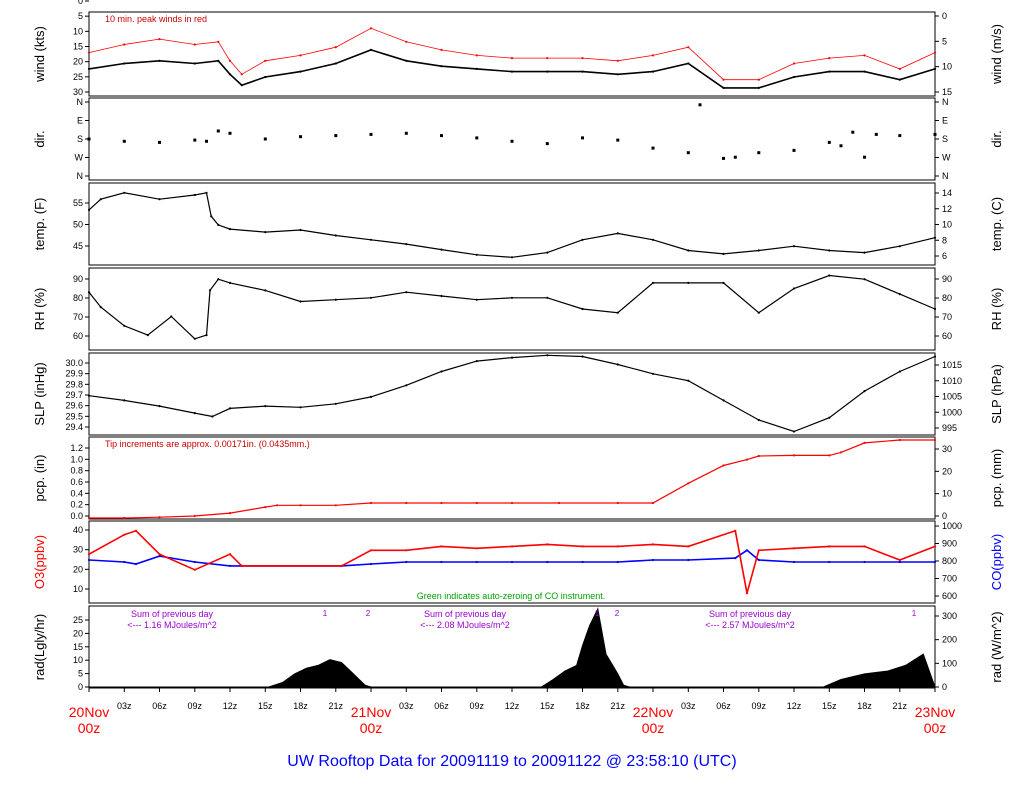 This screenshot has height=800, width=1024. What do you see at coordinates (39, 309) in the screenshot?
I see `y-axis-label-left: RH (%)` at bounding box center [39, 309].